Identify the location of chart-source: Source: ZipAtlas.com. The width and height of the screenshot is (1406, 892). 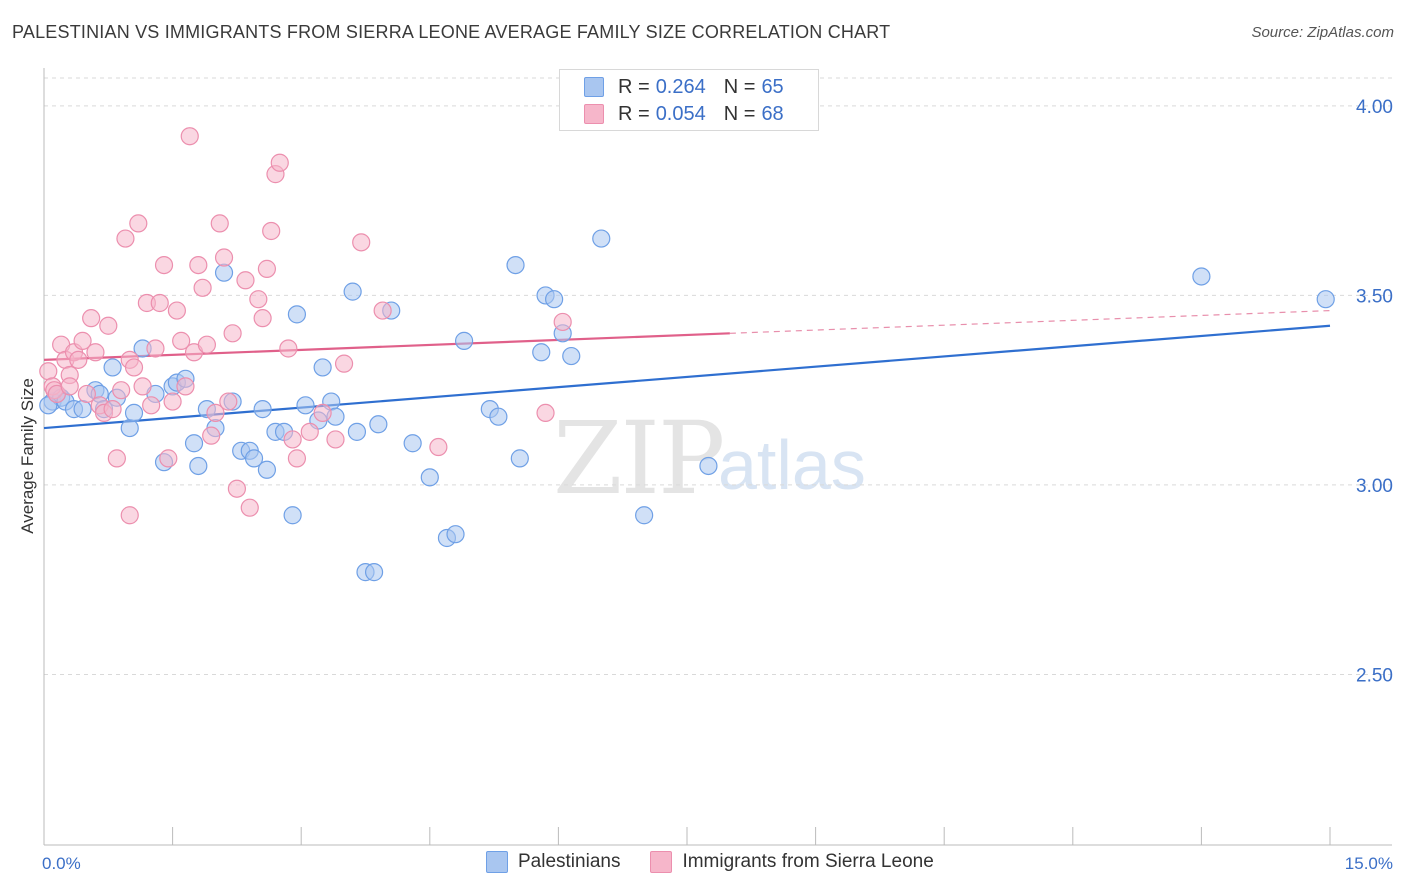
(1322, 32).